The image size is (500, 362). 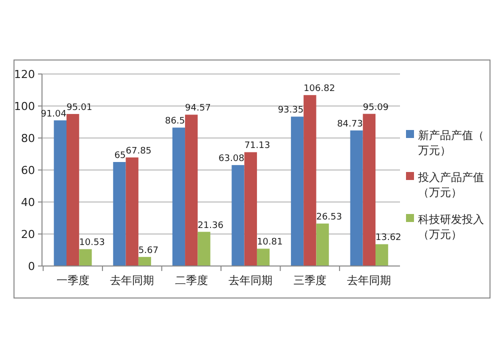 What do you see at coordinates (92, 243) in the screenshot?
I see `data-label: 10.53` at bounding box center [92, 243].